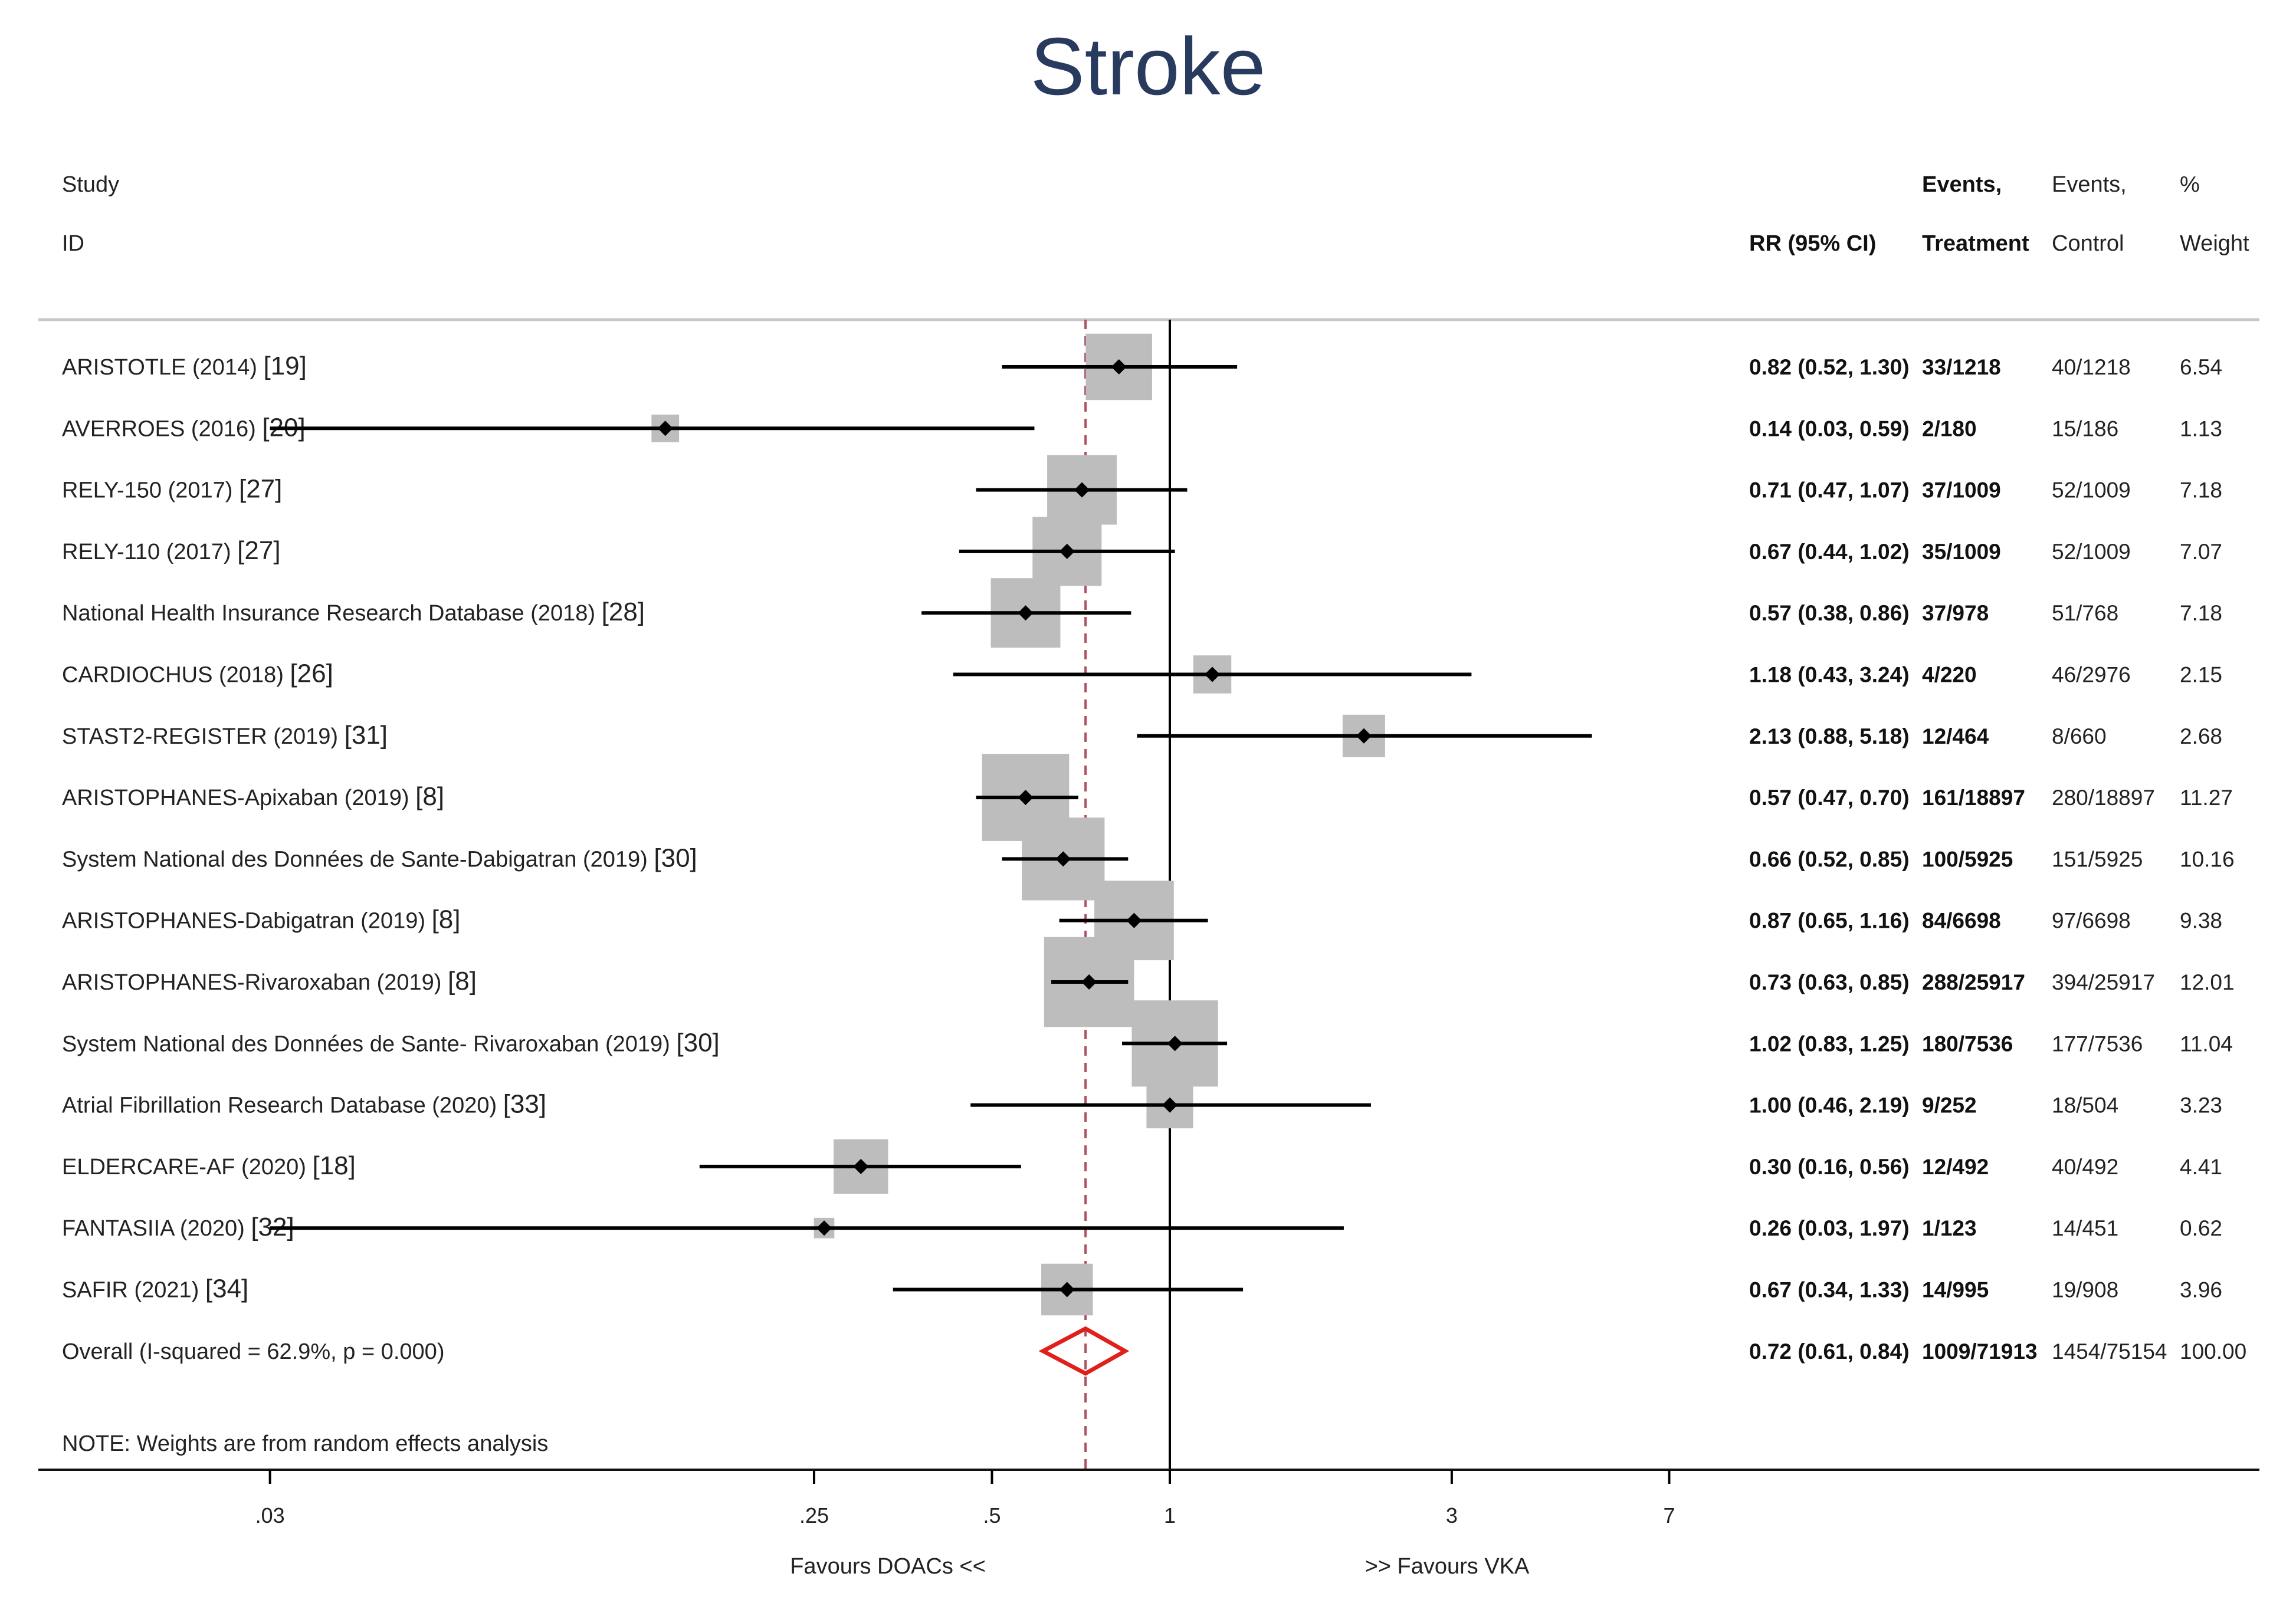 This screenshot has width=2296, height=1616. Describe the element at coordinates (178, 1227) in the screenshot. I see `study-name: FANTASIIA (2020) [32]` at that location.